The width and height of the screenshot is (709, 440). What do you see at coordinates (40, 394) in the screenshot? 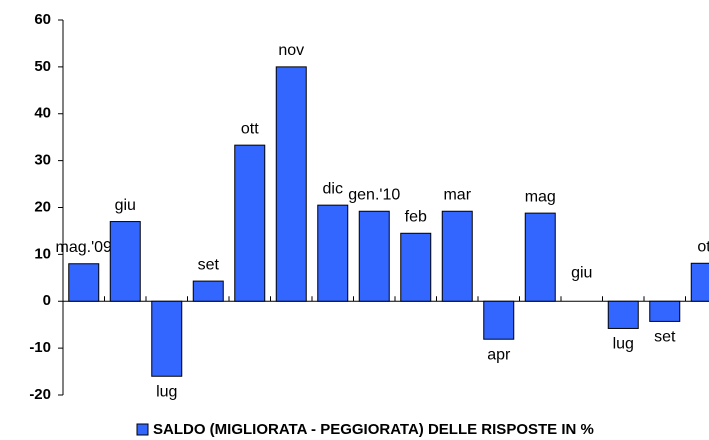
I see `y-tick-label: -20` at bounding box center [40, 394].